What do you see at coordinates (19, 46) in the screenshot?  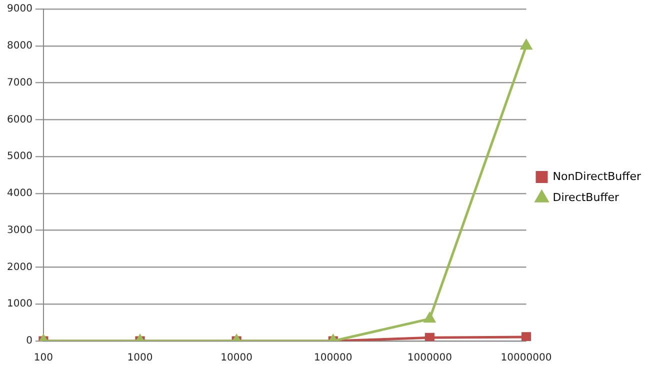 I see `y-tick-label: 8000` at bounding box center [19, 46].